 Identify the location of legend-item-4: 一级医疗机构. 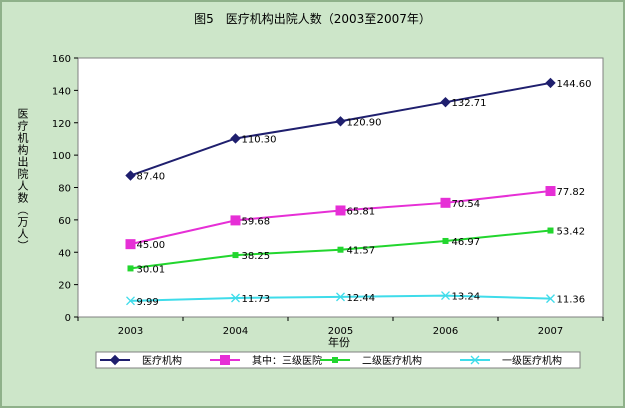
(511, 360).